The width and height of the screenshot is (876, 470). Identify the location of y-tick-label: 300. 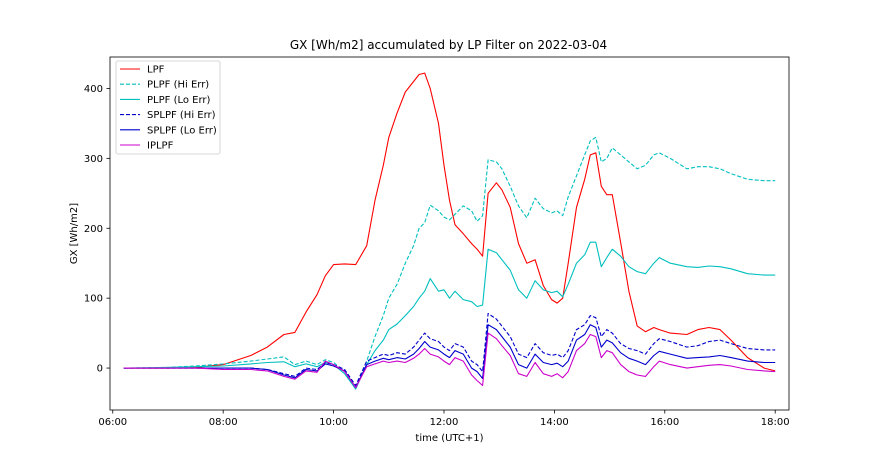
(93, 159).